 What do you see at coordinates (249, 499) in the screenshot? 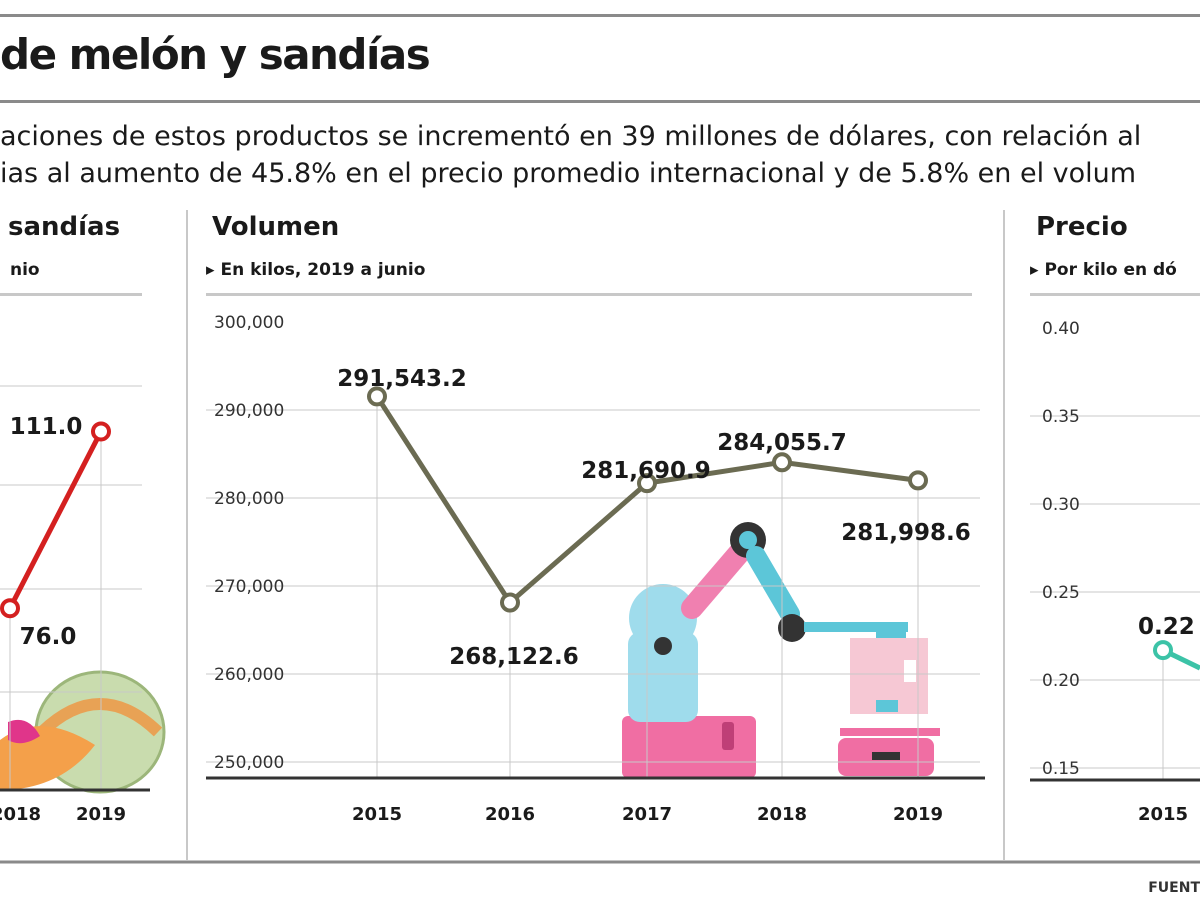
I see `volumen-ytick-label: 280,000` at bounding box center [249, 499].